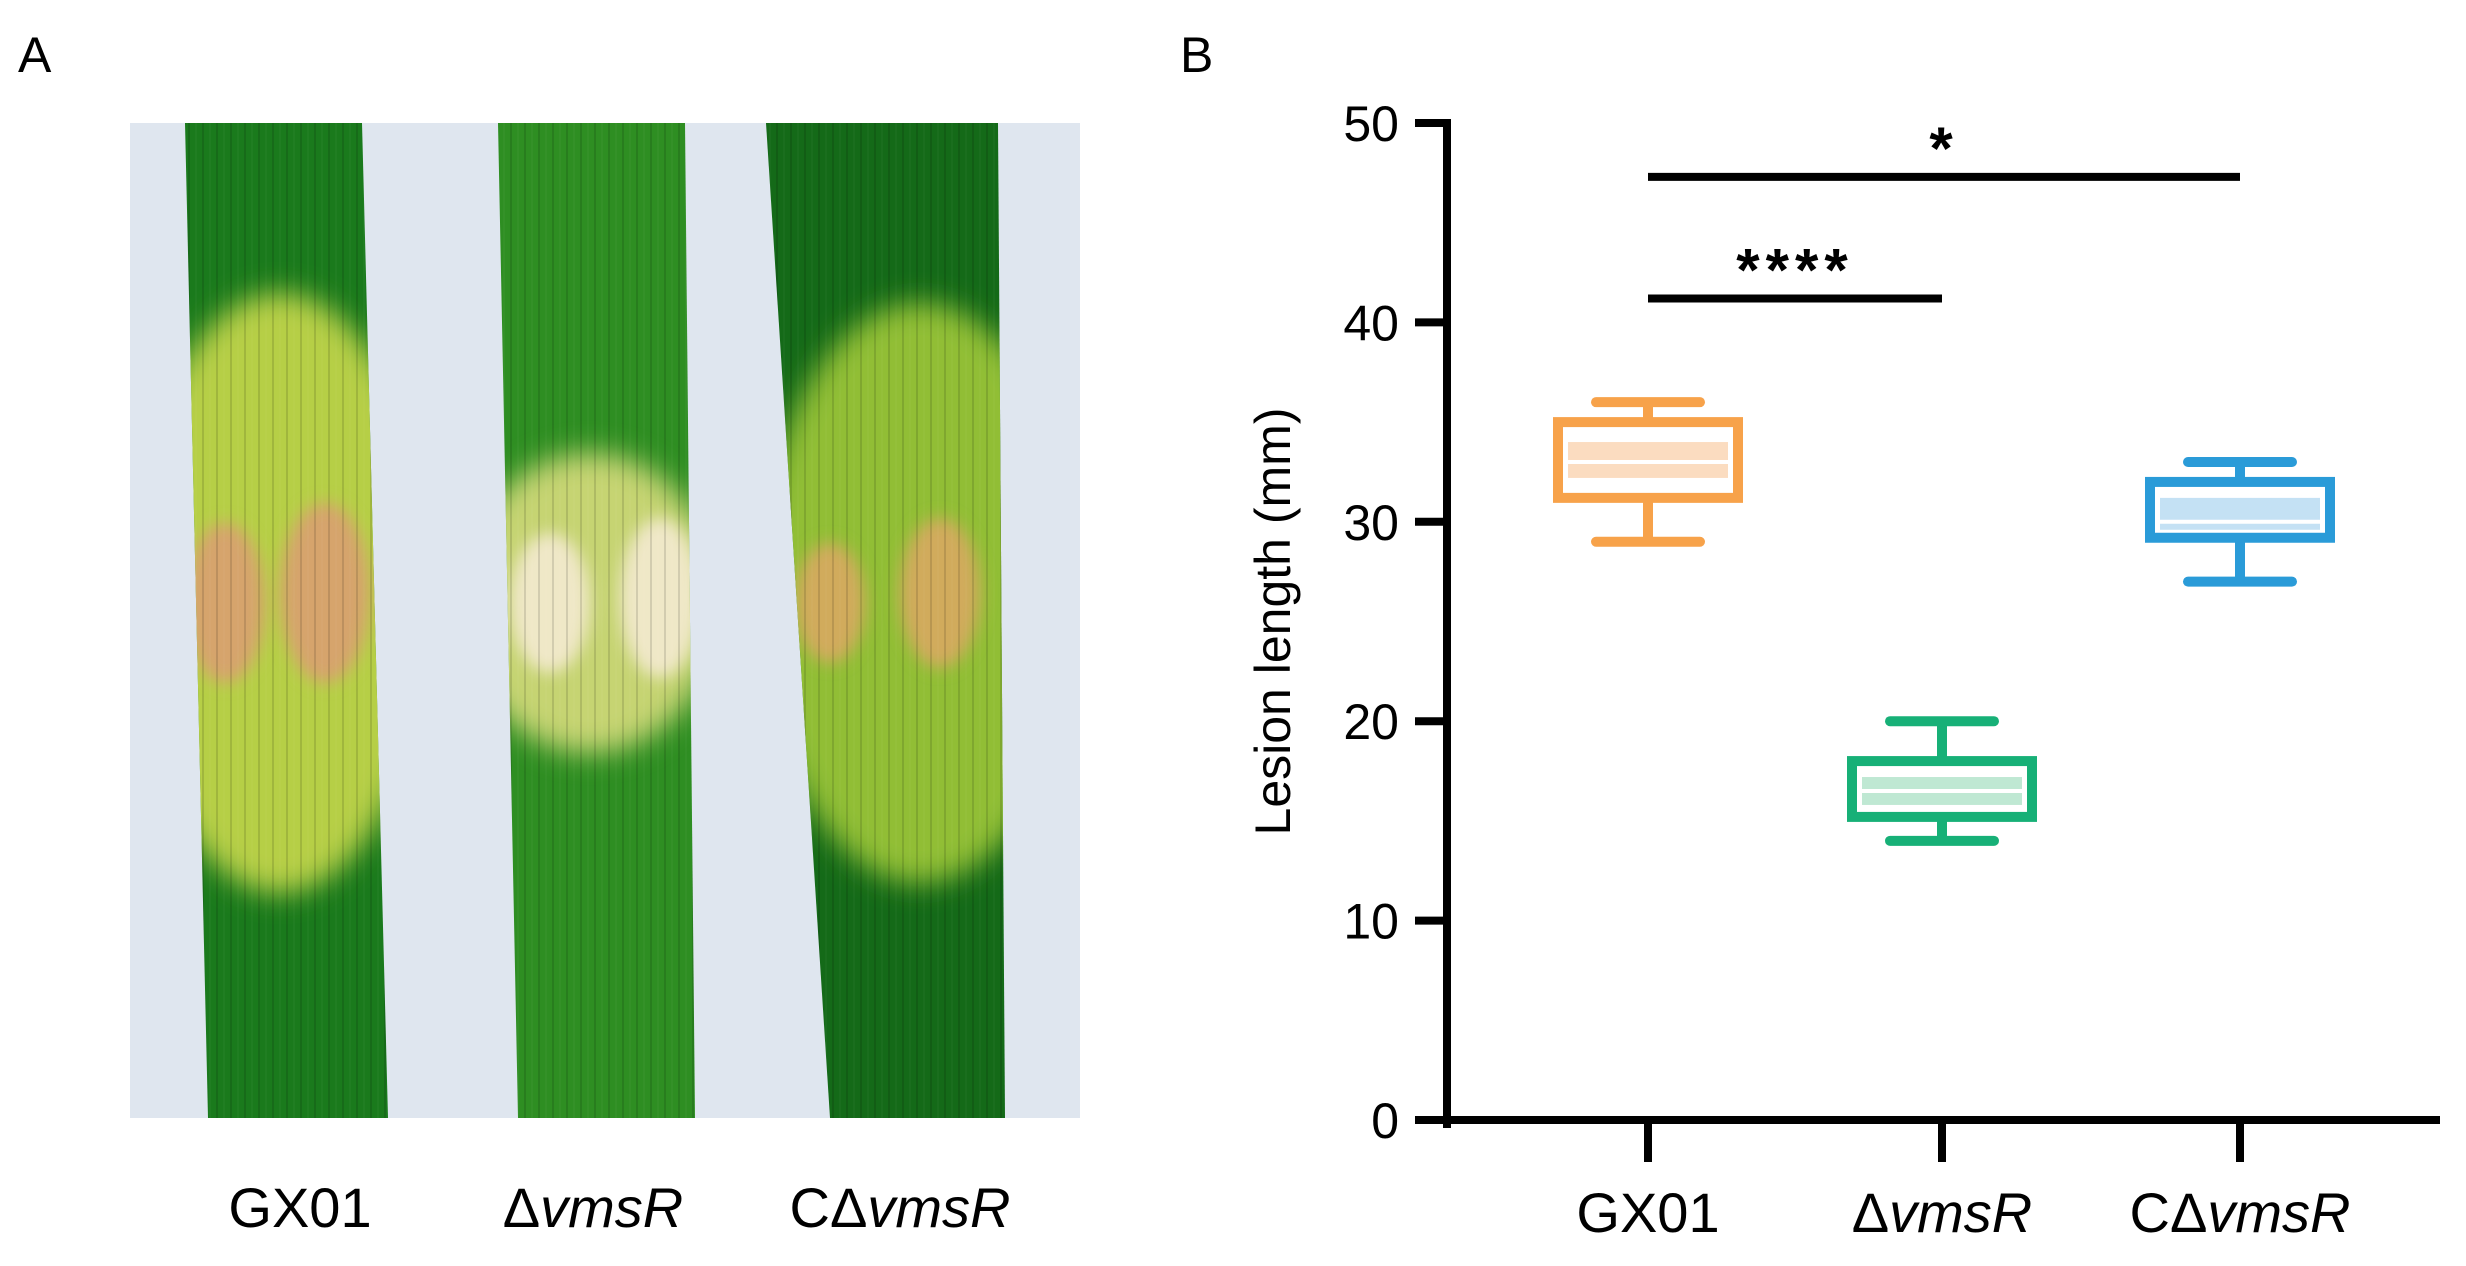 The width and height of the screenshot is (2466, 1266). Describe the element at coordinates (1647, 1212) in the screenshot. I see `x-tick-label-0: GX01` at that location.